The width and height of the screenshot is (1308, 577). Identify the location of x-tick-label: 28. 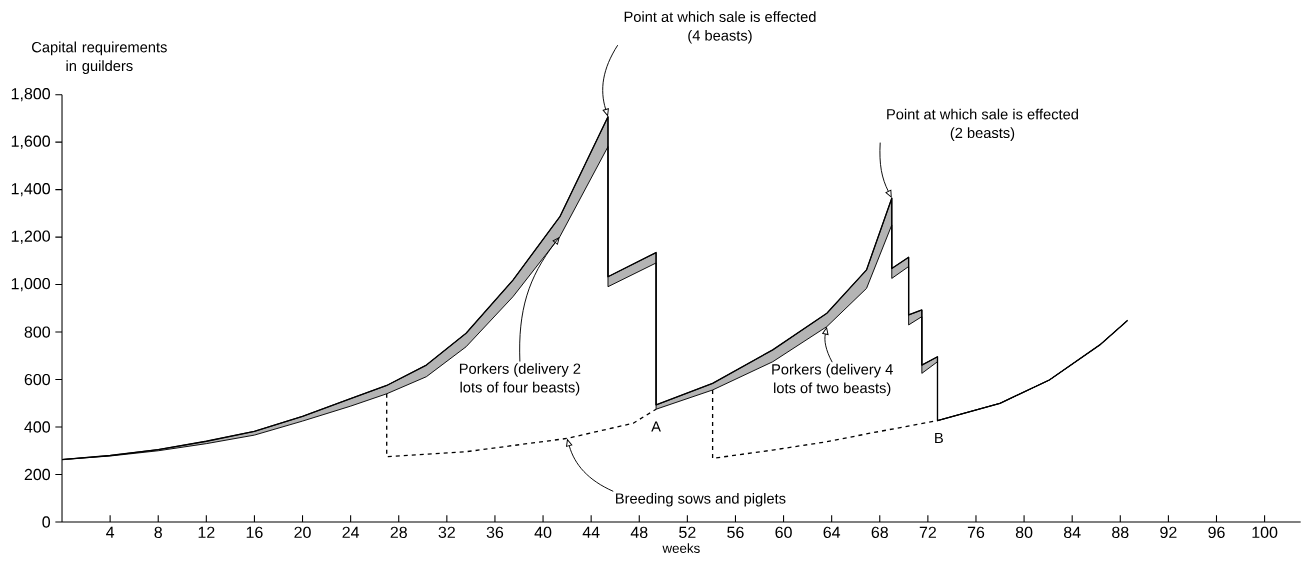
(398, 532).